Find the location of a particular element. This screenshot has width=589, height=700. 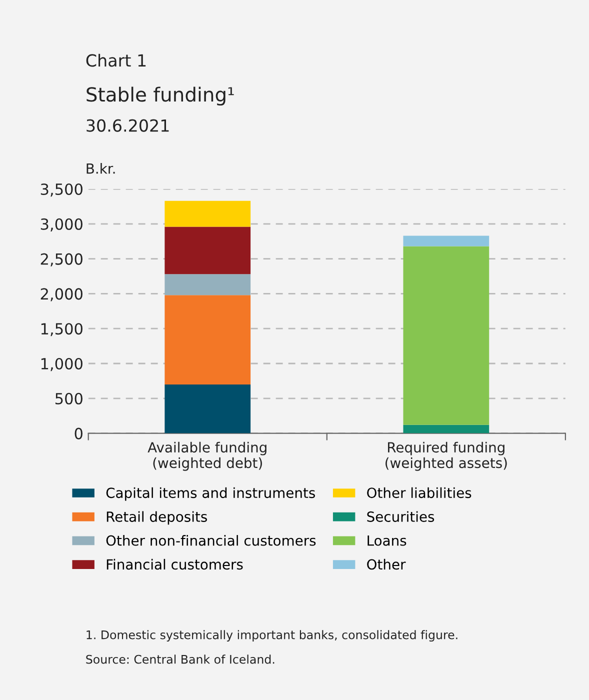

legend-label: Other is located at coordinates (386, 564).